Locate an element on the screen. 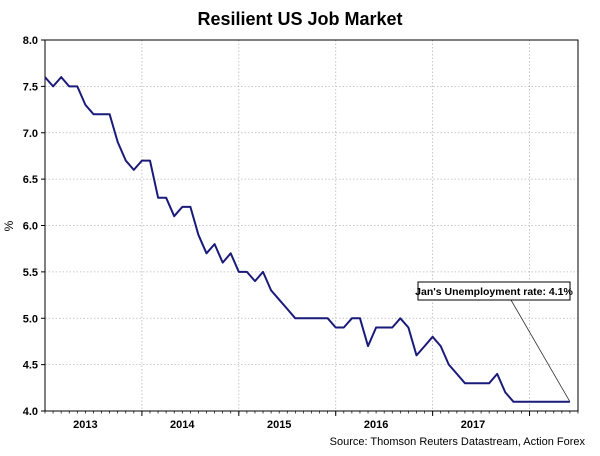 Image resolution: width=600 pixels, height=456 pixels. y-axis-label: % is located at coordinates (9, 225).